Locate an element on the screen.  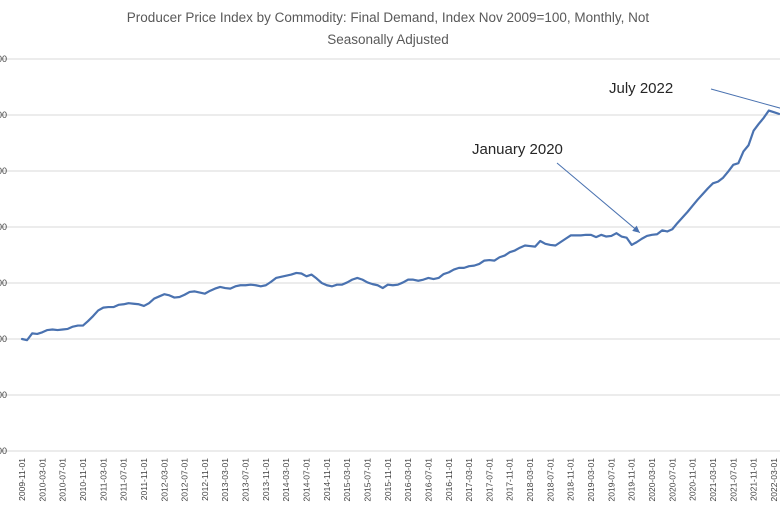
annotation-label: January 2020 is located at coordinates (517, 149).